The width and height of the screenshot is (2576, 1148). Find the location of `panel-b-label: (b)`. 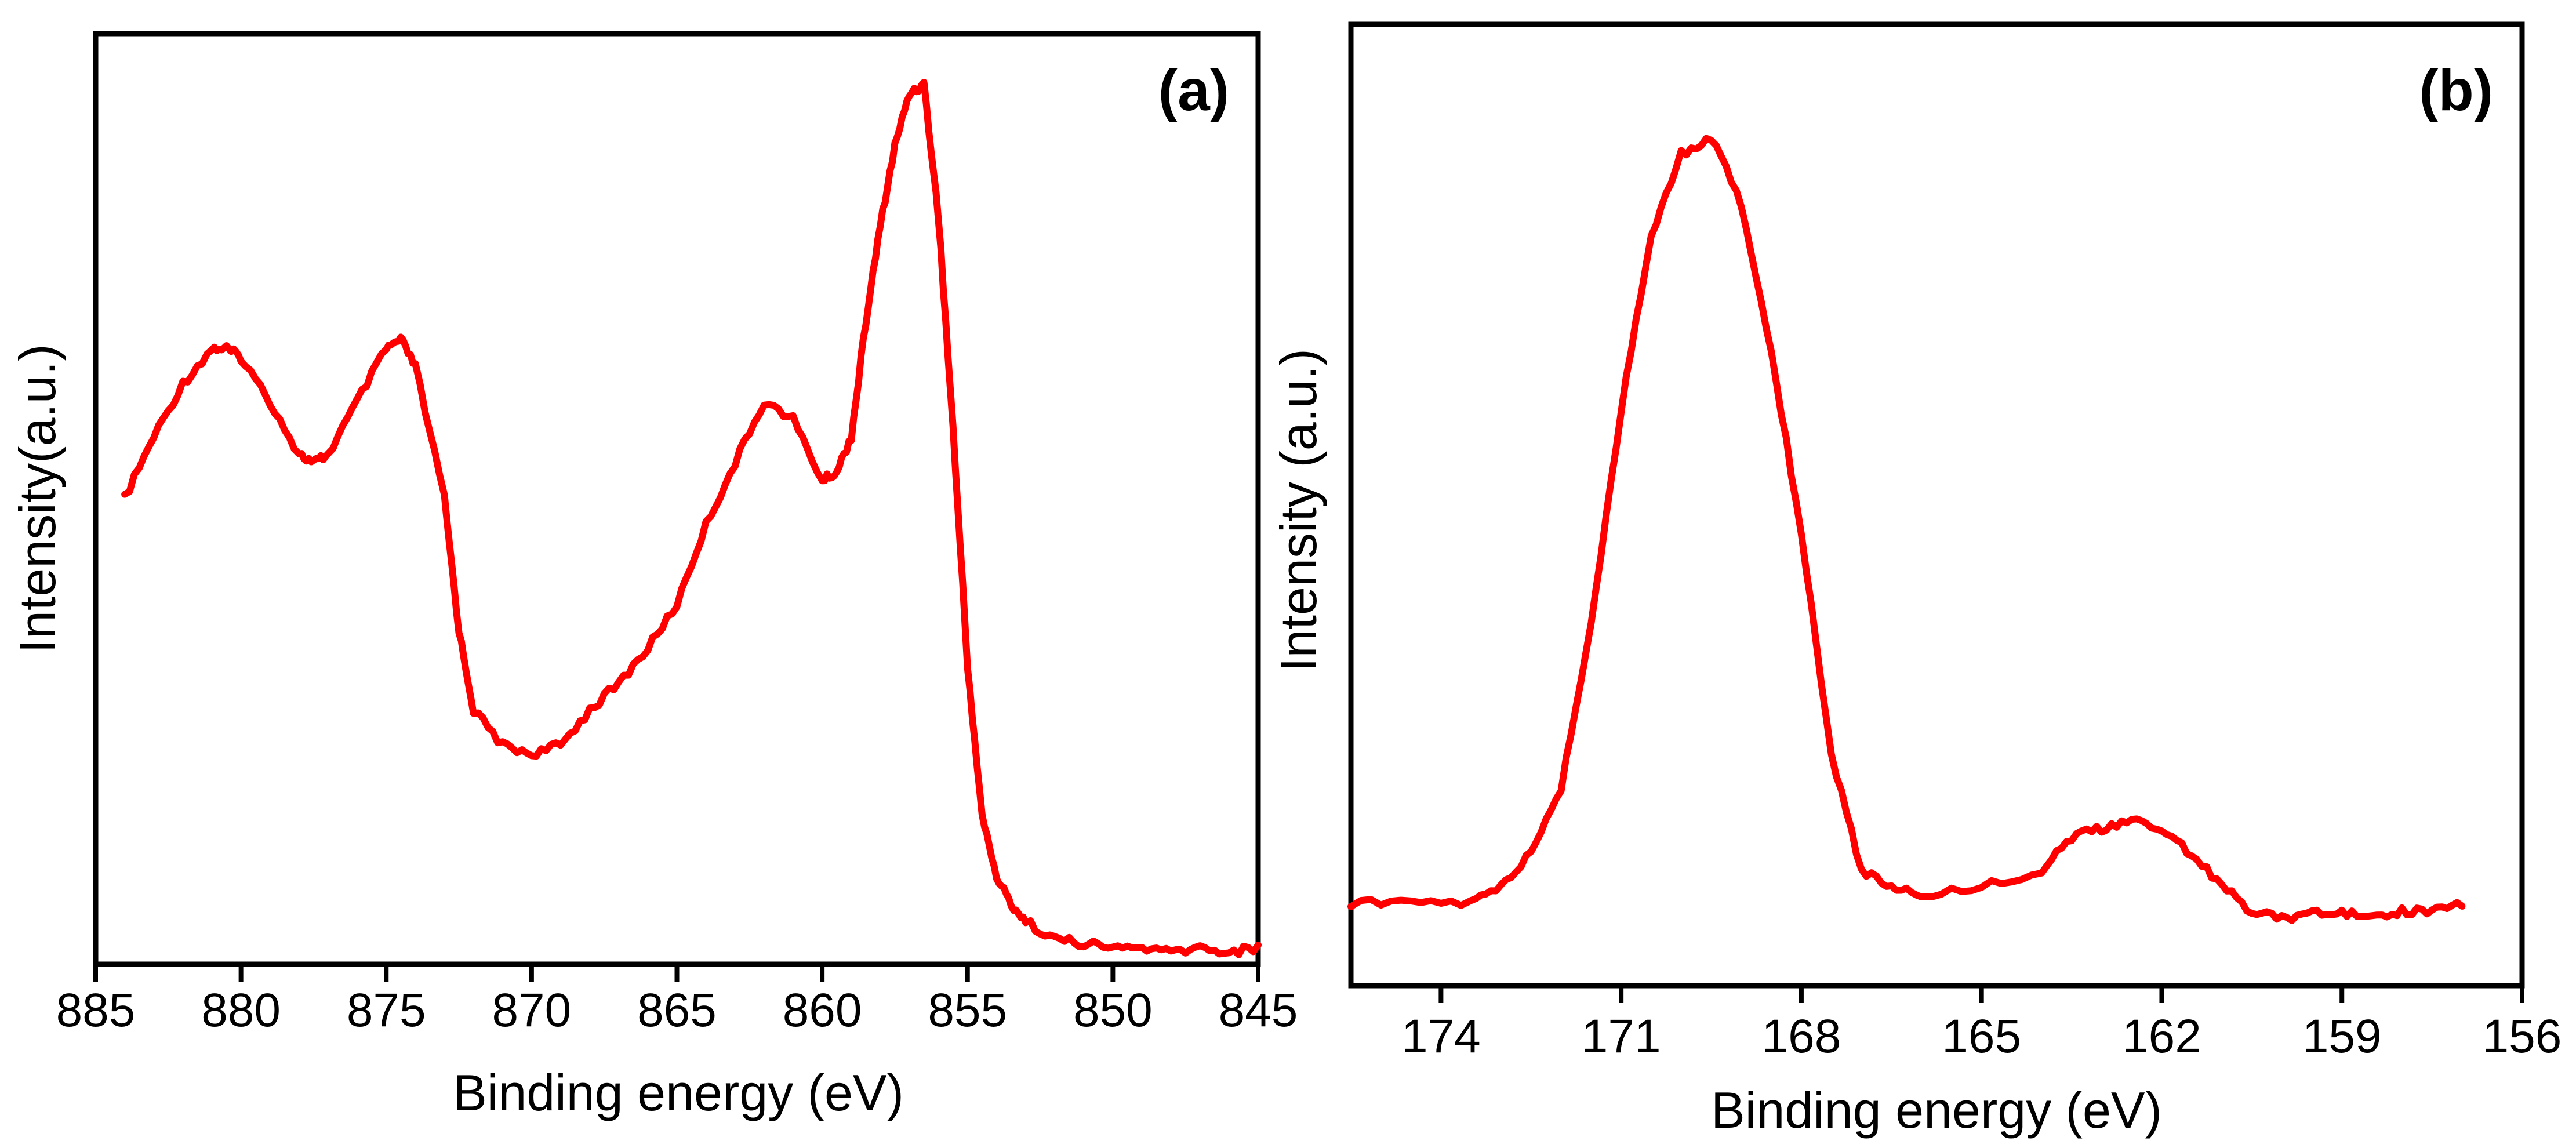

panel-b-label: (b) is located at coordinates (2456, 90).